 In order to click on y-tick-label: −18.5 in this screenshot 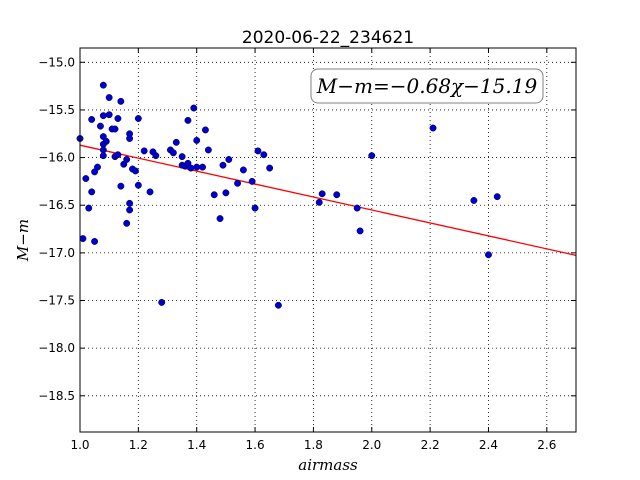, I will do `click(56, 396)`.